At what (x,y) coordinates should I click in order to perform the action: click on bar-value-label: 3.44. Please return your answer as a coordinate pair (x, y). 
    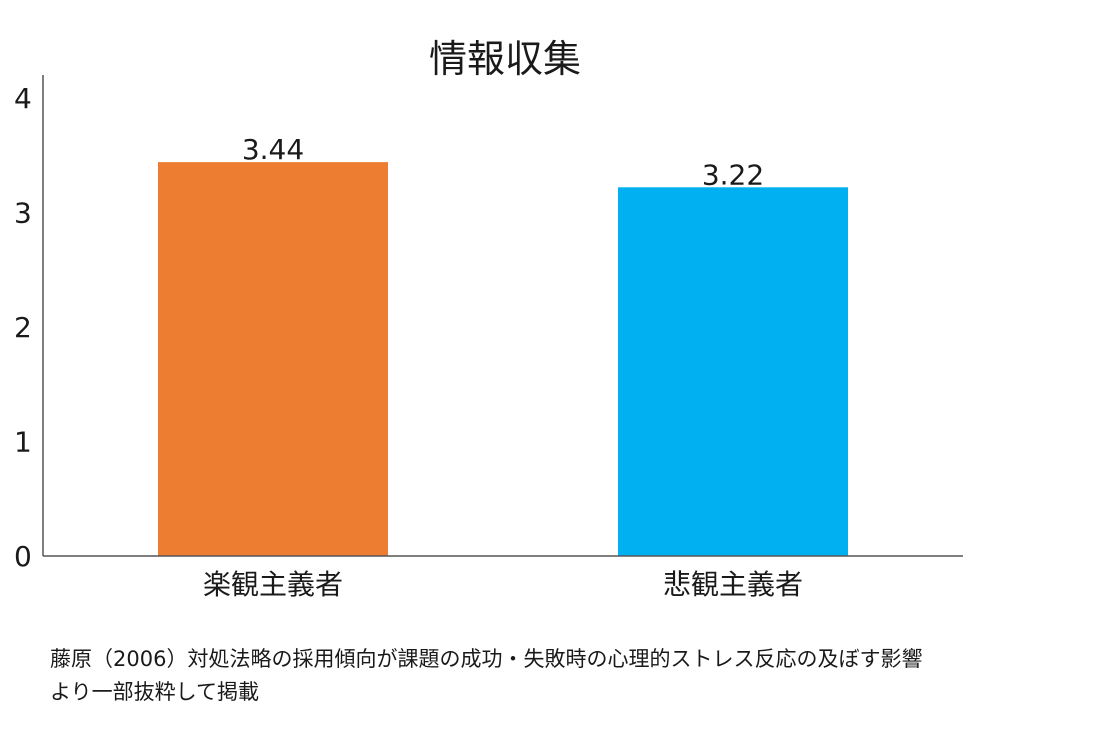
    Looking at the image, I should click on (273, 149).